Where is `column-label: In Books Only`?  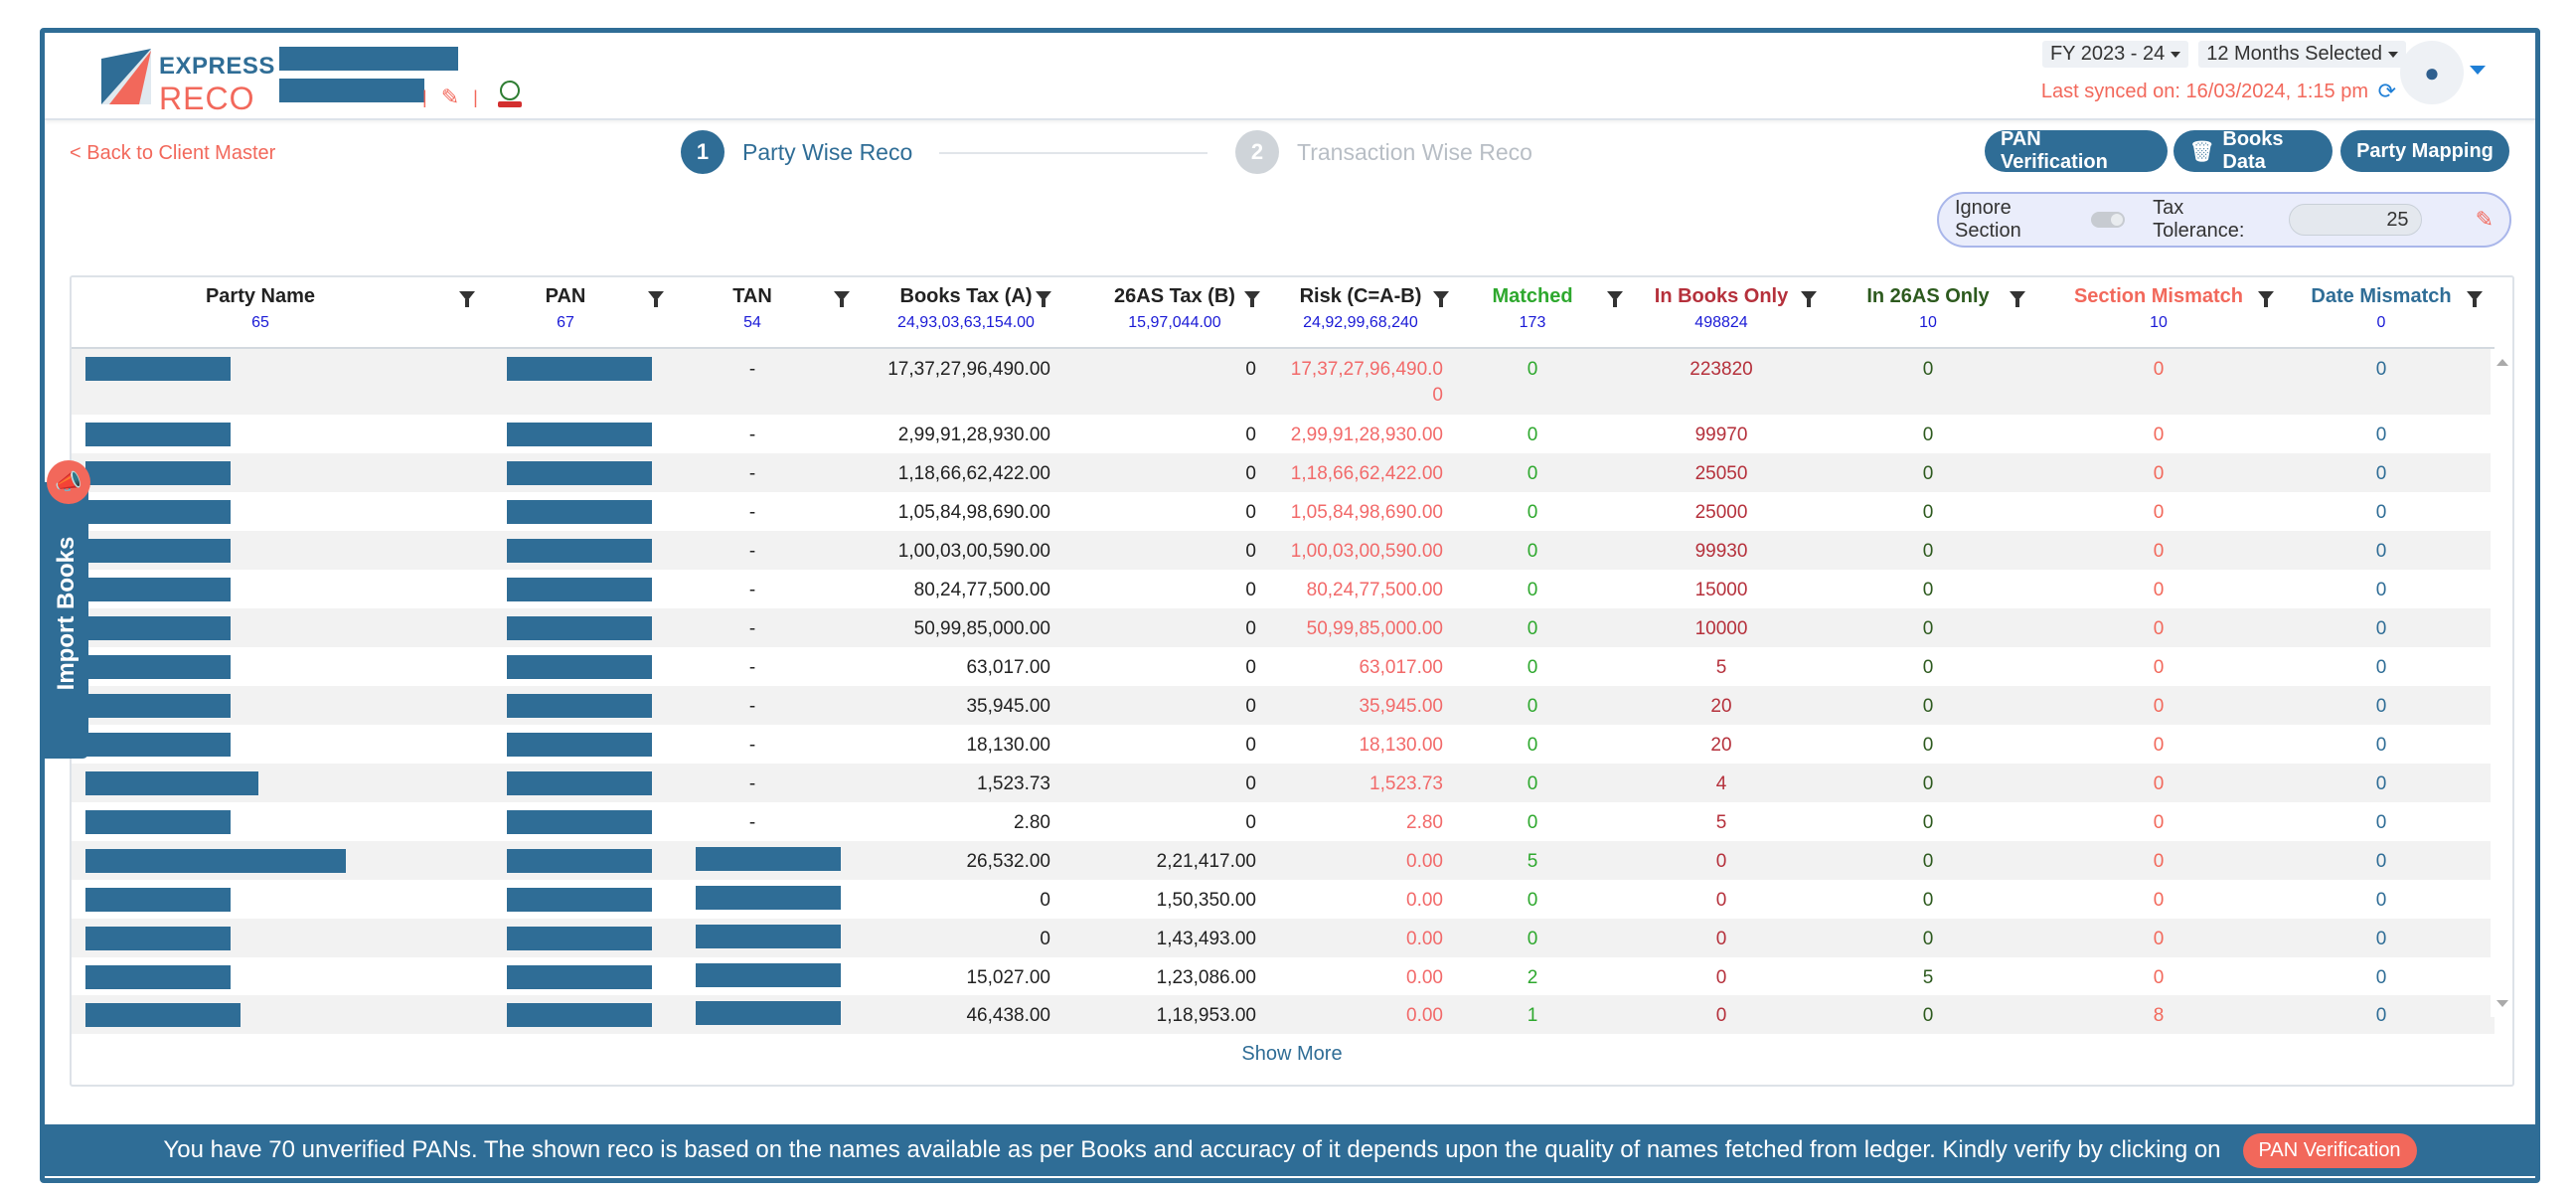 column-label: In Books Only is located at coordinates (1721, 296).